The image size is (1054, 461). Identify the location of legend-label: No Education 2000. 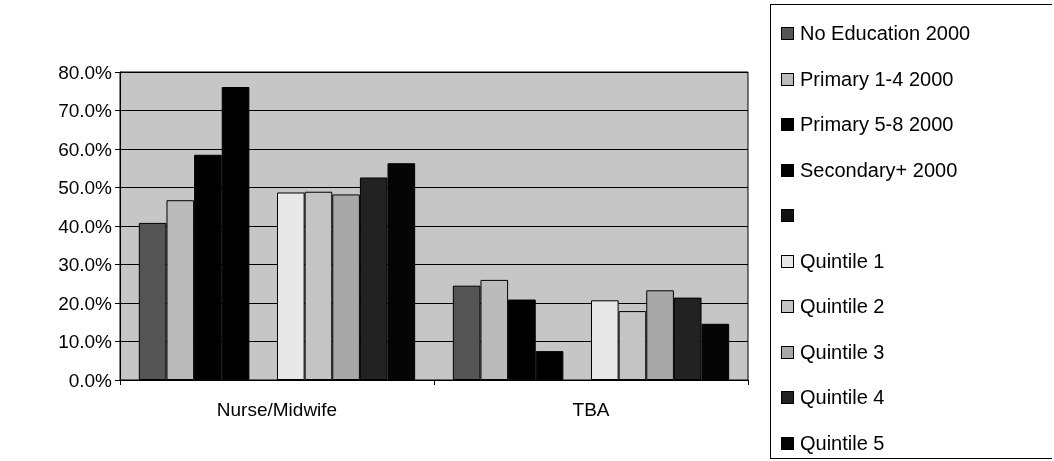
(885, 34).